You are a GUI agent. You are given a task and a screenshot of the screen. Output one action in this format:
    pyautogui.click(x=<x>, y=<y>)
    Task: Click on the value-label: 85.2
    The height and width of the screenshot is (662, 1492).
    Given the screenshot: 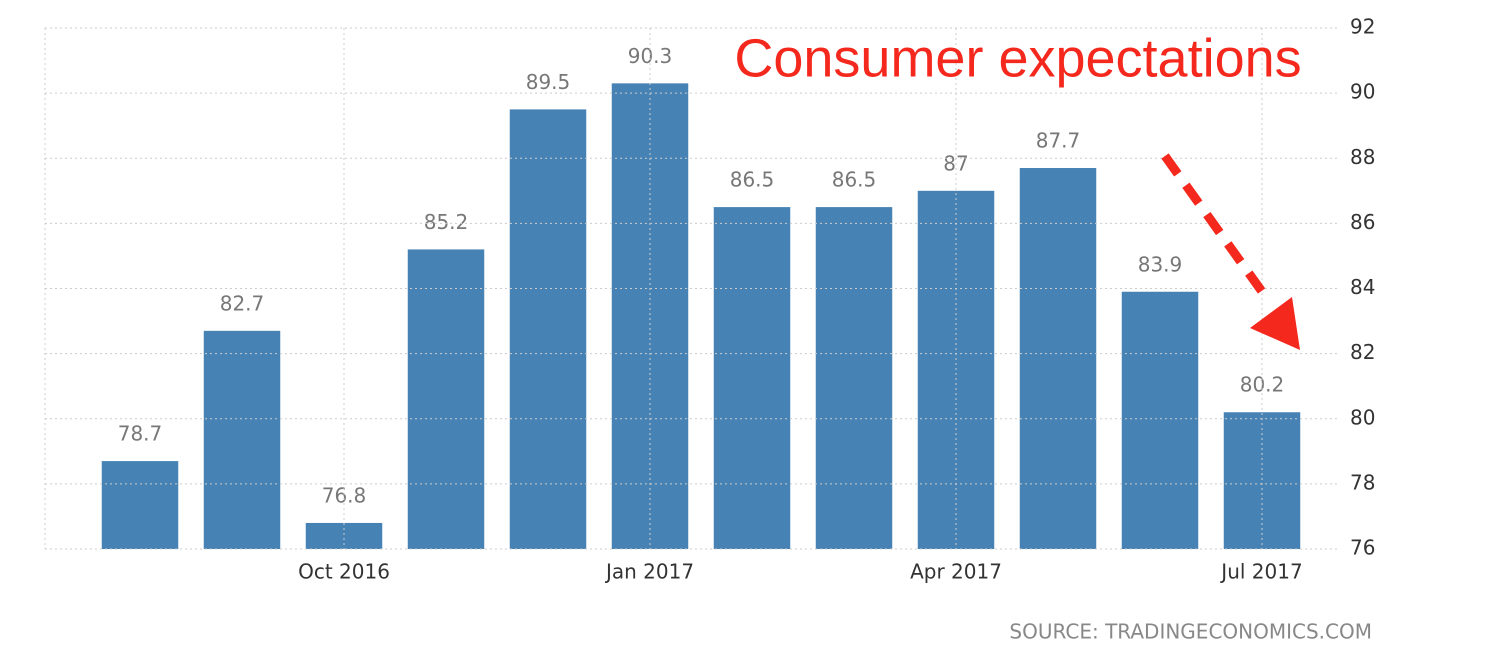 What is the action you would take?
    pyautogui.click(x=446, y=222)
    